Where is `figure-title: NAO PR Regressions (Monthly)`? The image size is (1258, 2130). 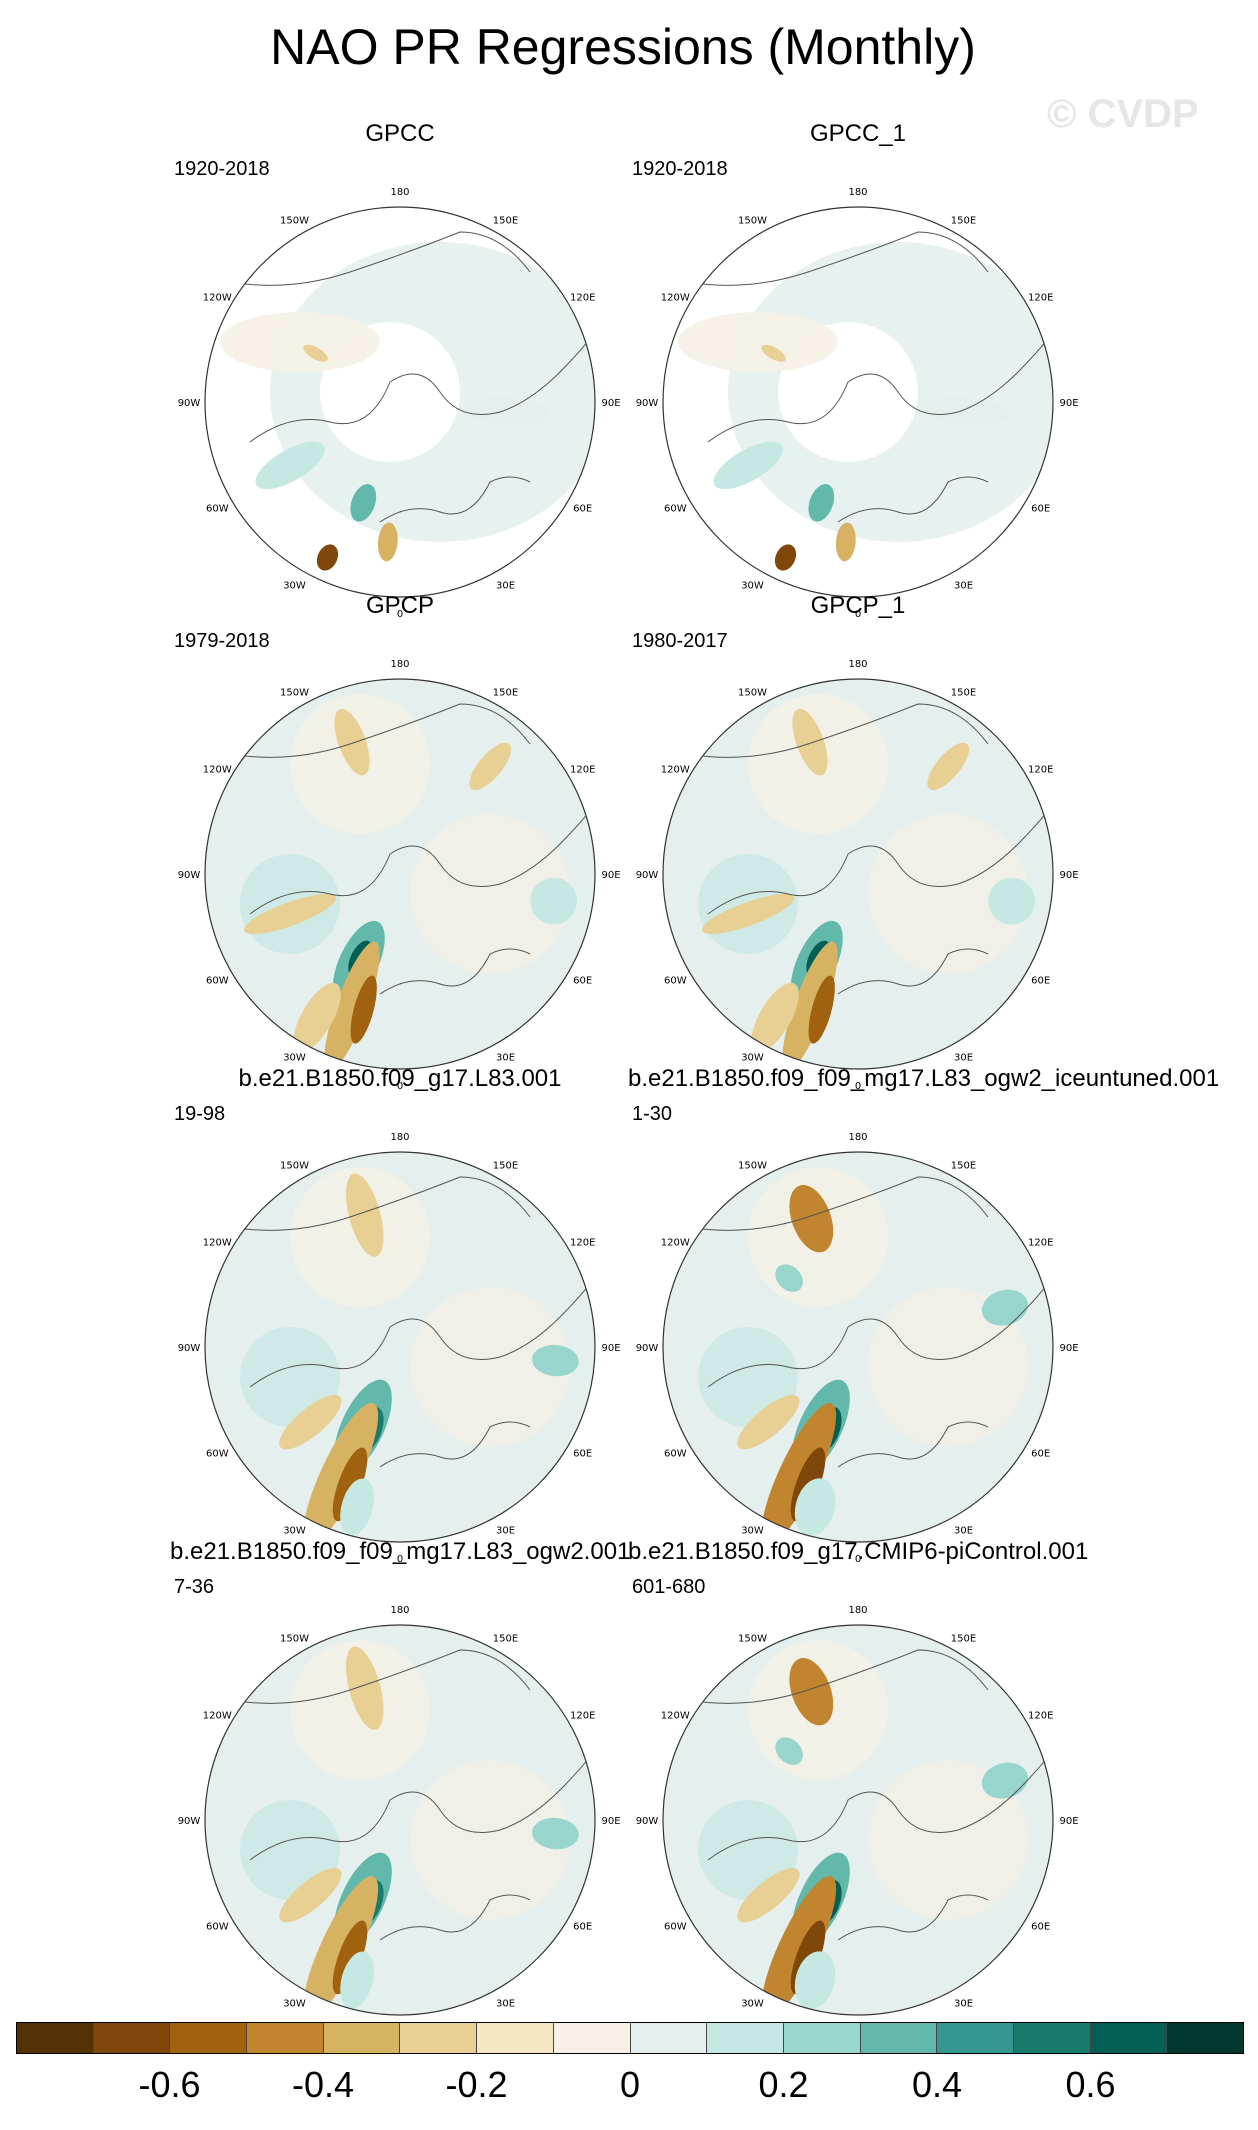 figure-title: NAO PR Regressions (Monthly) is located at coordinates (623, 47).